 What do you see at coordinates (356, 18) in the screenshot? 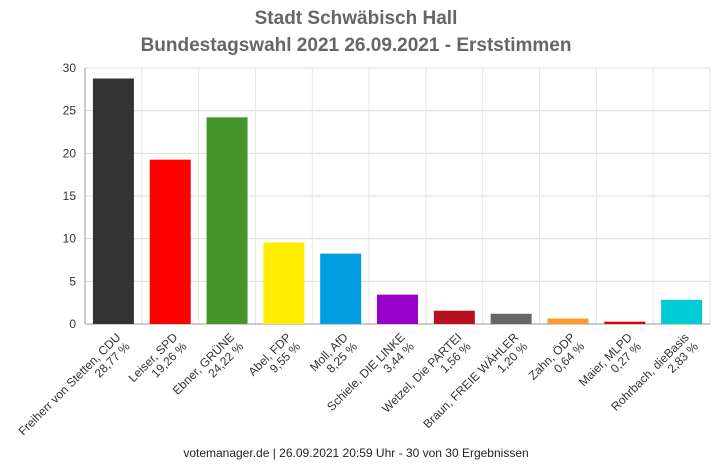
I see `chart-title: Stadt Schwäbisch Hall` at bounding box center [356, 18].